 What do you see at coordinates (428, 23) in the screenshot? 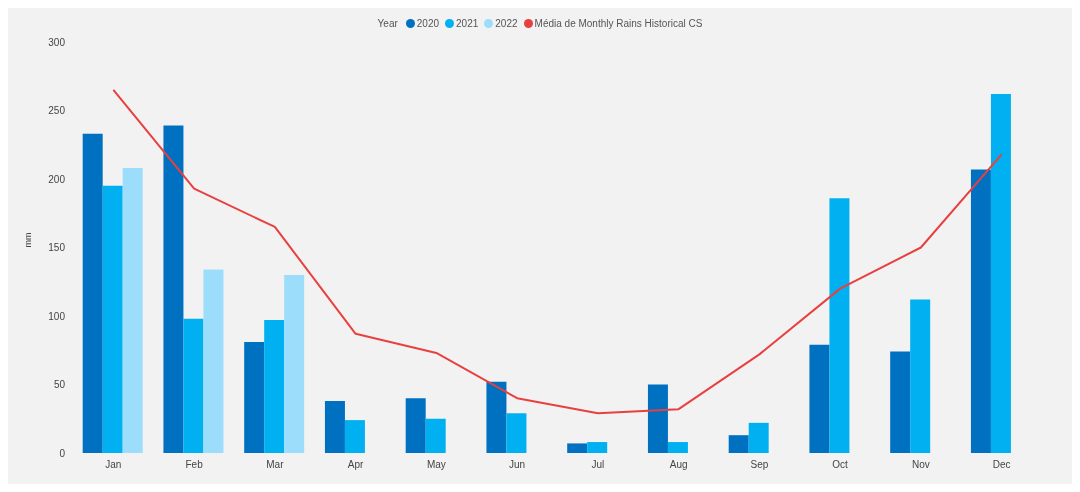
I see `legend-label: 2020` at bounding box center [428, 23].